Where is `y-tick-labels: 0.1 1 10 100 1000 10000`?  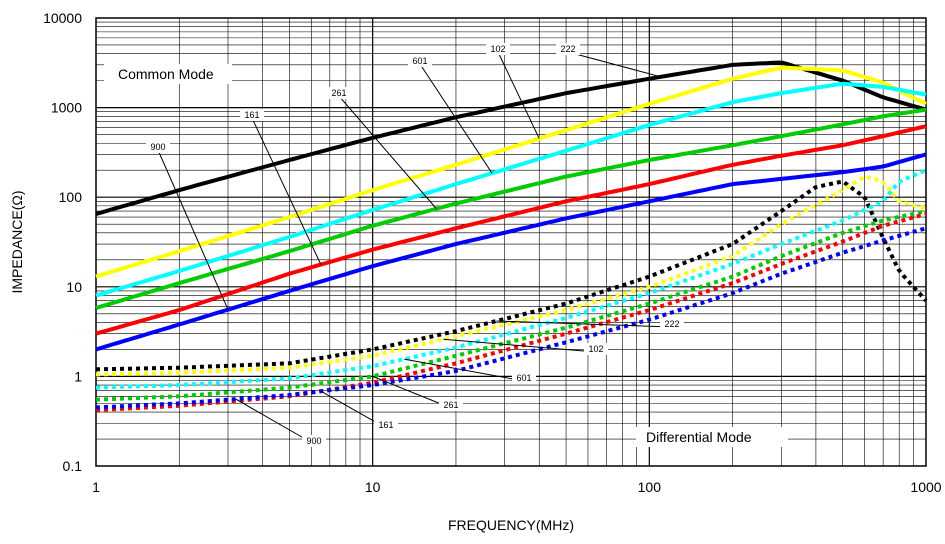
y-tick-labels: 0.1 1 10 100 1000 10000 is located at coordinates (62, 242).